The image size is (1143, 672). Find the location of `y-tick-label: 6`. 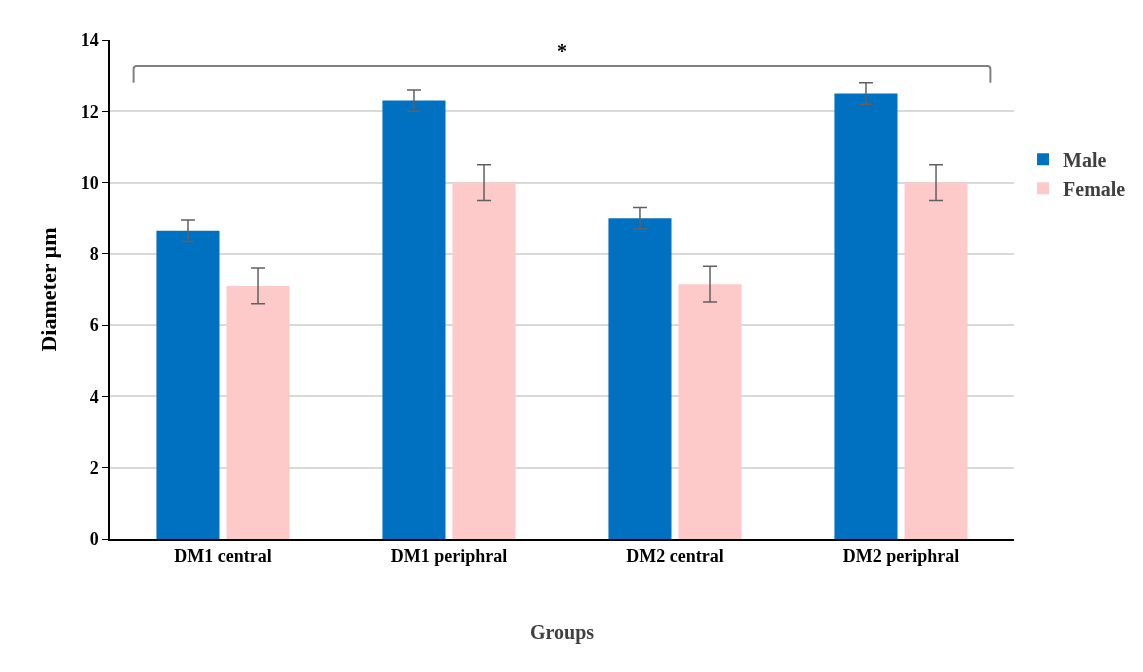

y-tick-label: 6 is located at coordinates (94, 325).